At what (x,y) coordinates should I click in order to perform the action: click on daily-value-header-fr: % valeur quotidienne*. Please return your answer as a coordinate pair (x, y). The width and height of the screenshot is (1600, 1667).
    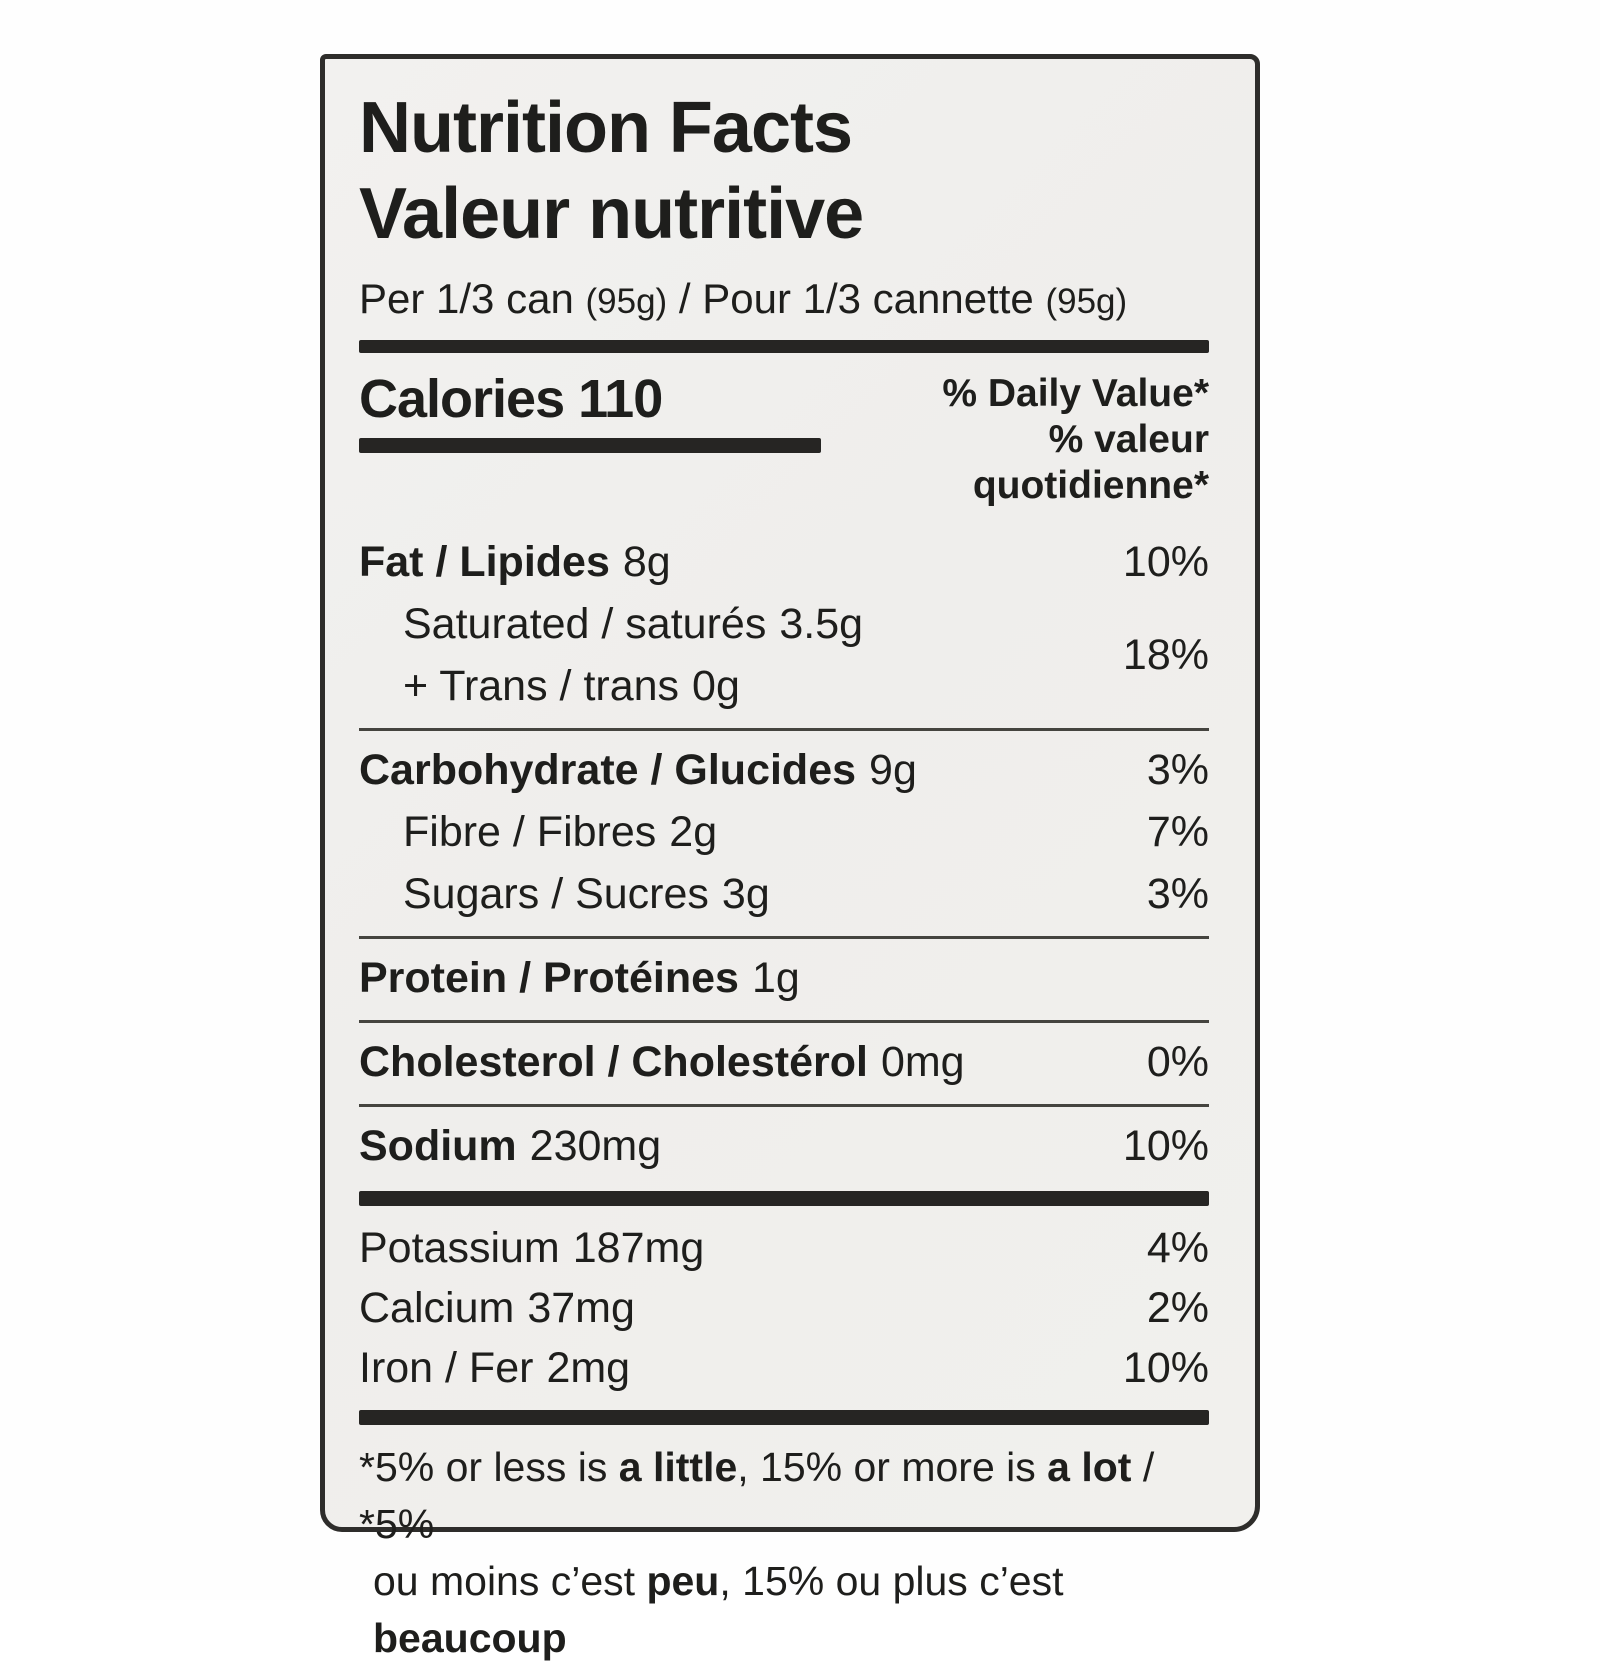
    Looking at the image, I should click on (1090, 462).